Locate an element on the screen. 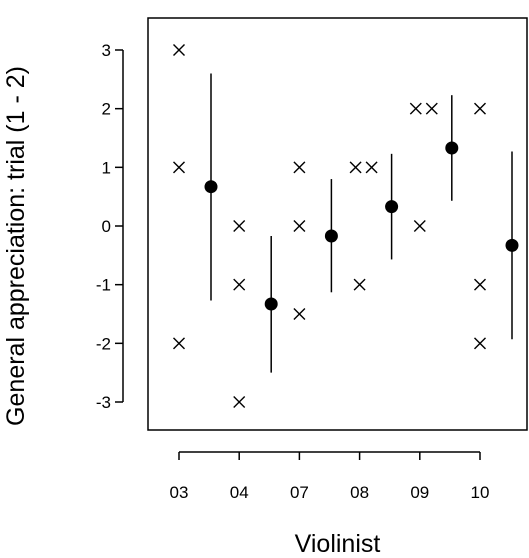  y-axis-title: General appreciation: trial (1 - 2) is located at coordinates (16, 246).